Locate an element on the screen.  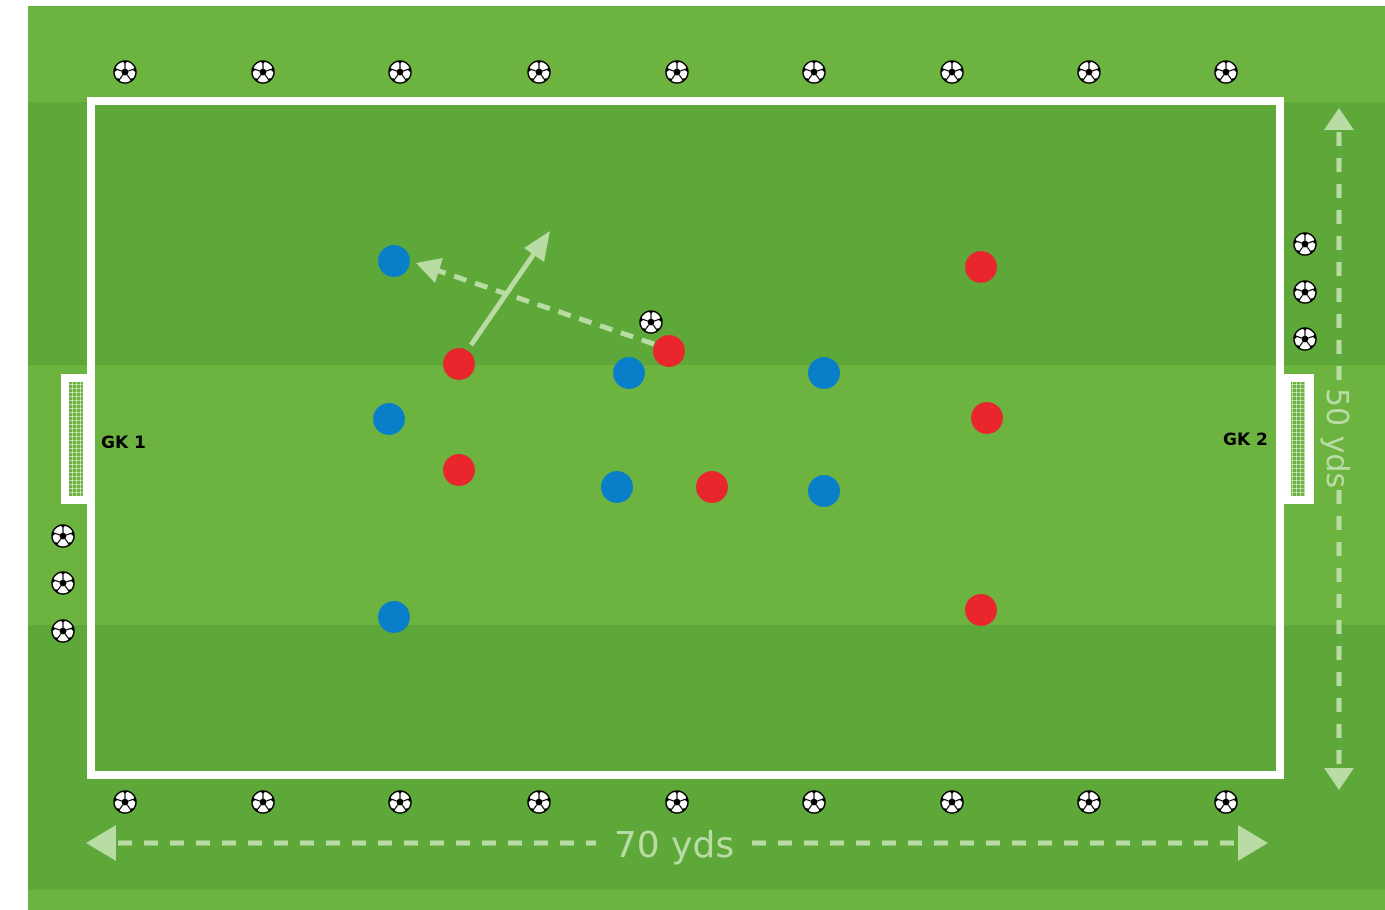
goalkeeper-label-1: GK 1 is located at coordinates (123, 443).